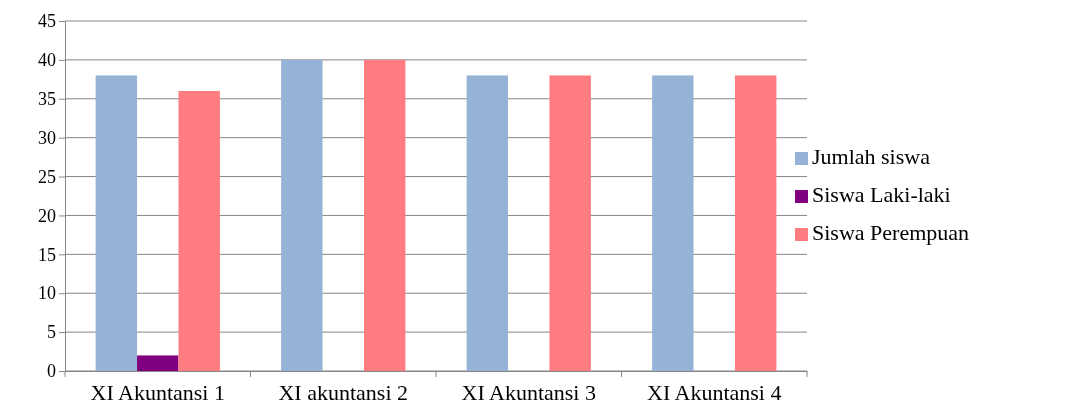  What do you see at coordinates (47, 137) in the screenshot?
I see `y-tick-label: 30` at bounding box center [47, 137].